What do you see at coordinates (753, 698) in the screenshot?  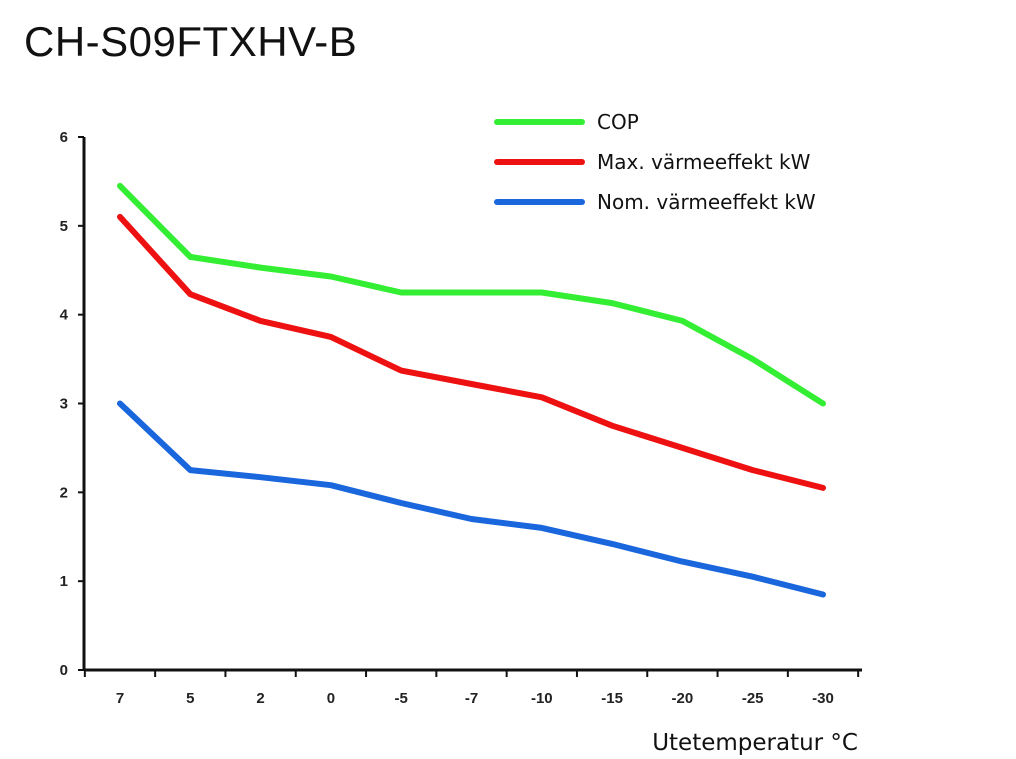 I see `x-tick-label: -25` at bounding box center [753, 698].